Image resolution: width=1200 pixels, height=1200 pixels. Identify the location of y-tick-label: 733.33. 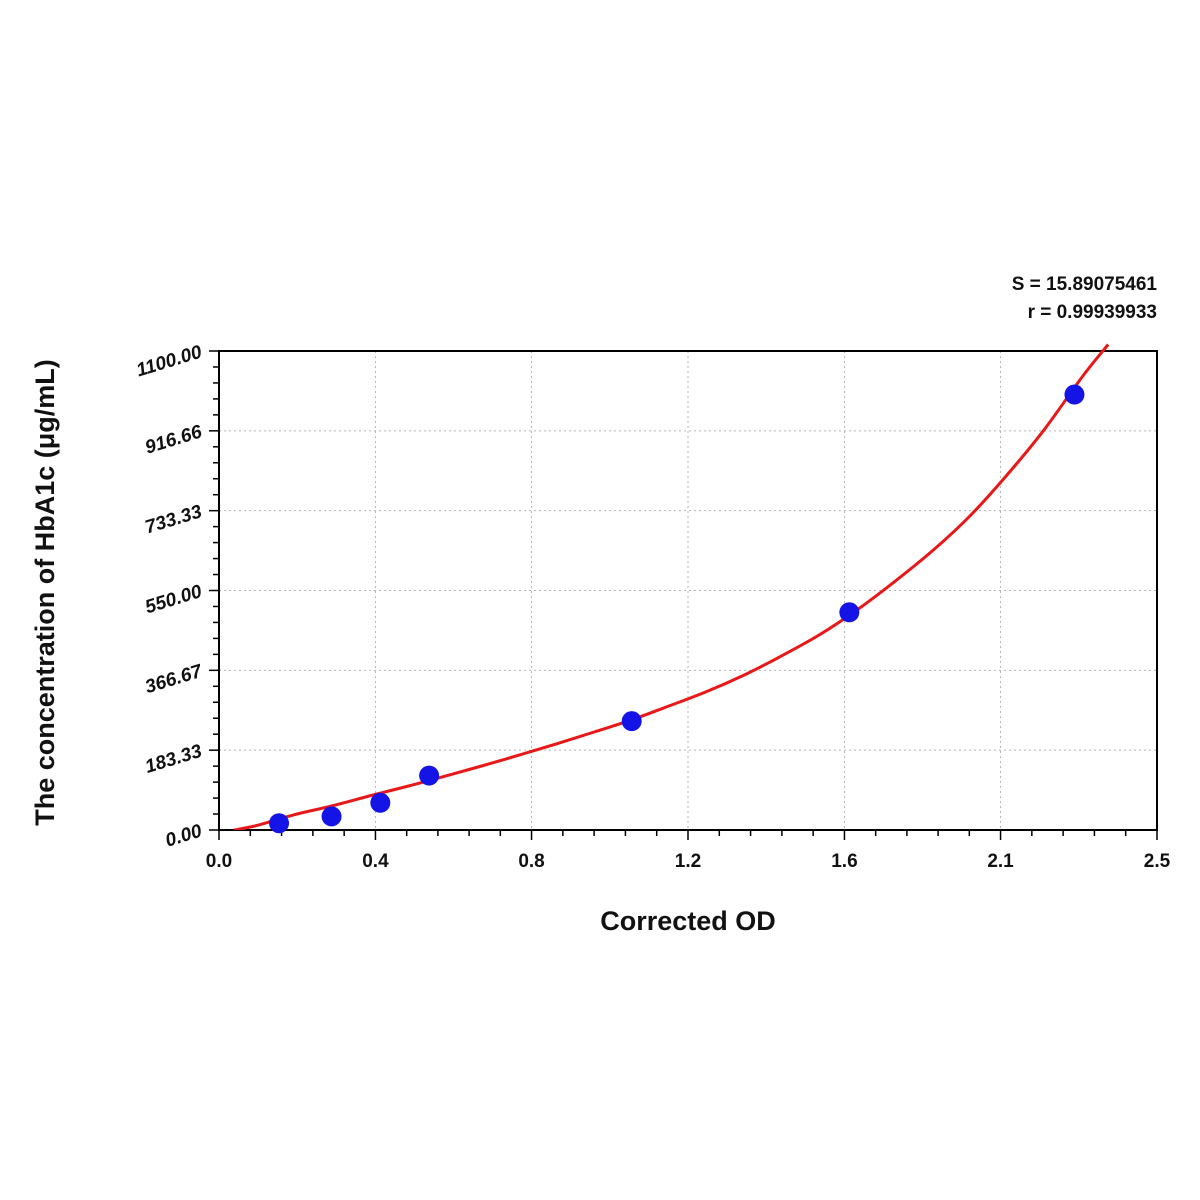
(174, 519).